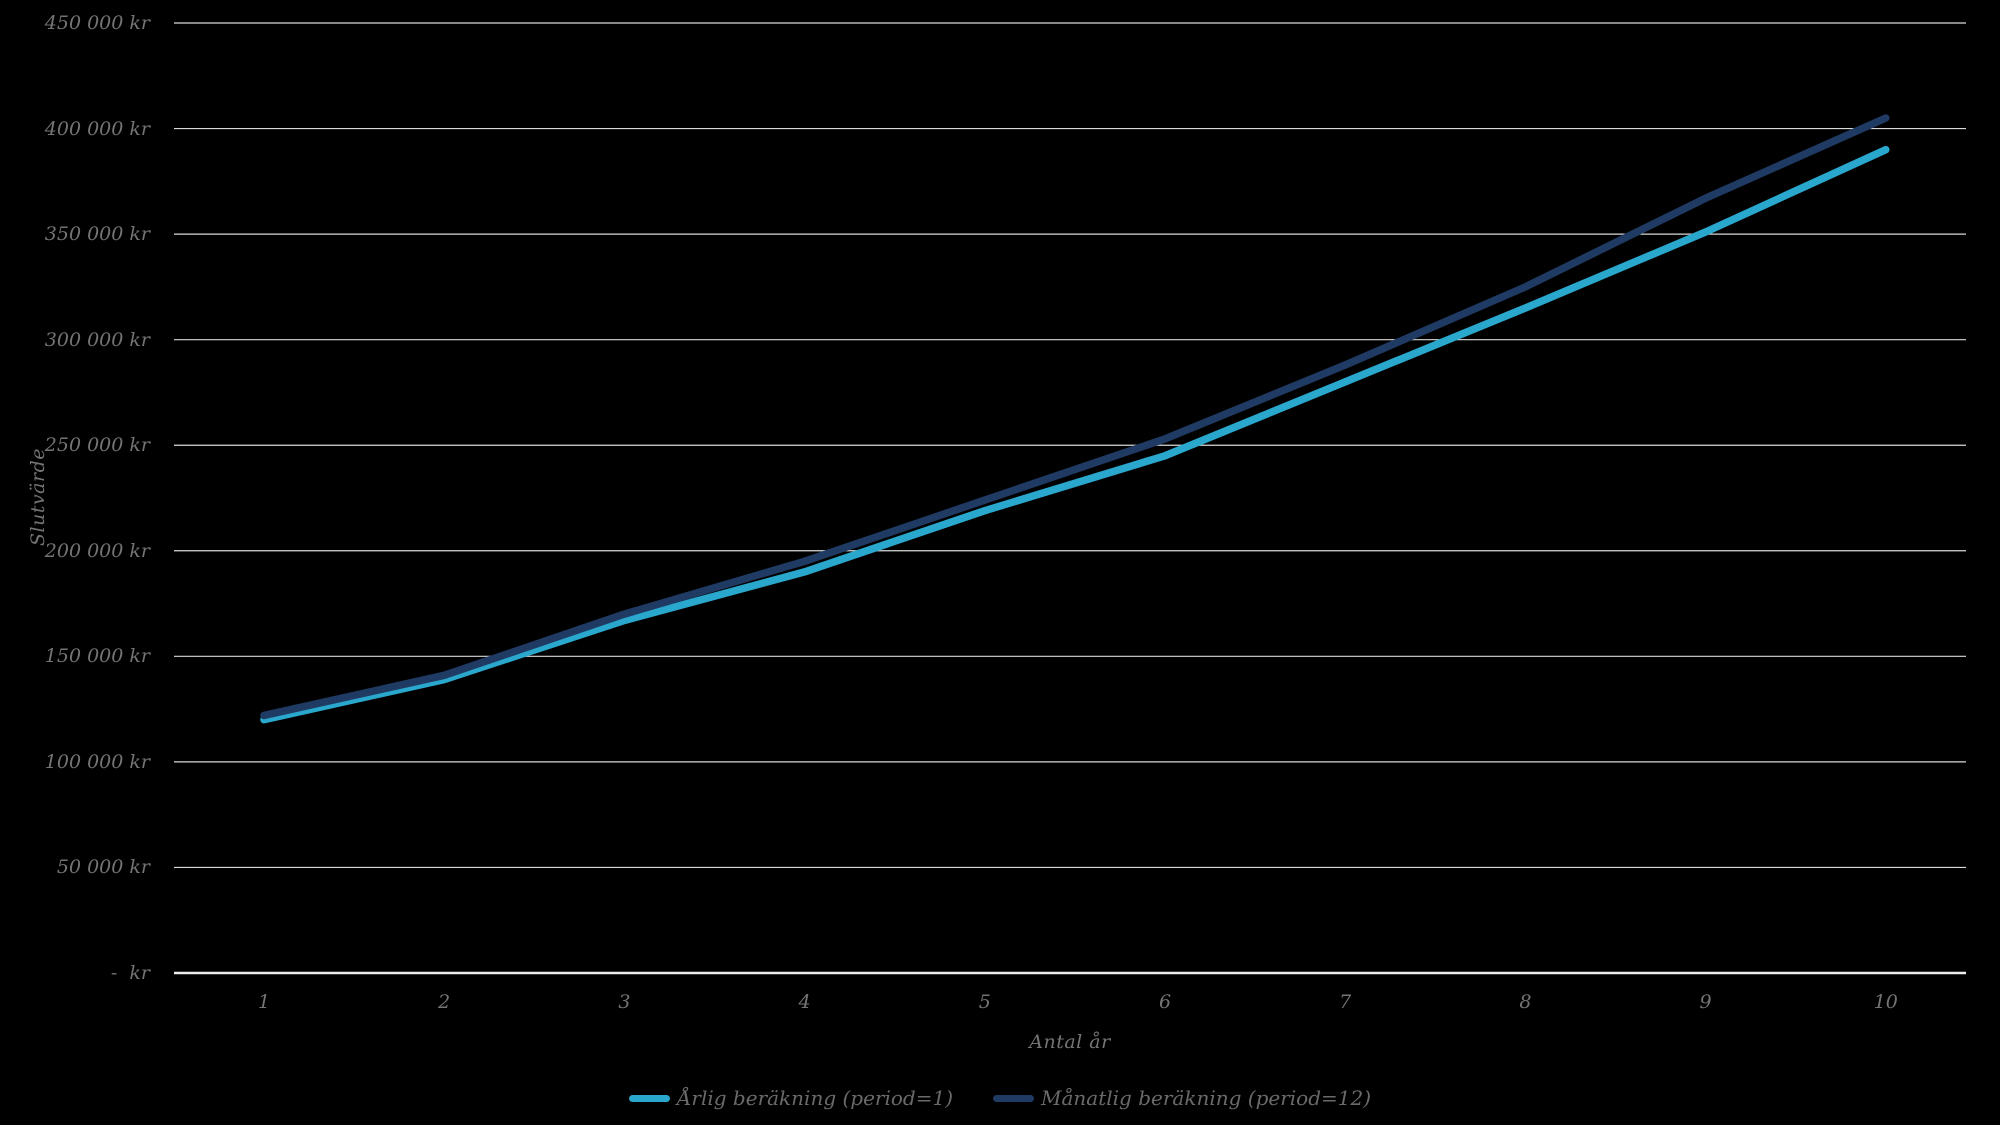 The width and height of the screenshot is (2000, 1125). I want to click on legend-label: Månatlig beräkning (period=12), so click(1206, 1098).